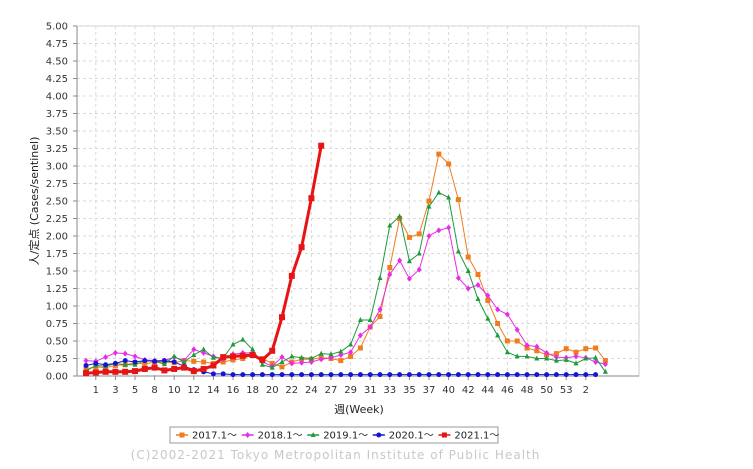 This screenshot has width=753, height=469. Describe the element at coordinates (214, 436) in the screenshot. I see `legend-label: 2017.1～` at that location.